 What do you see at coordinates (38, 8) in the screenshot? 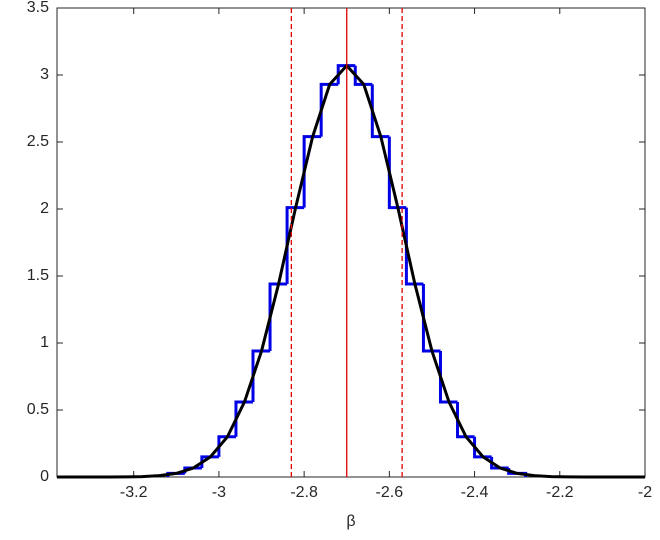
I see `y-tick-label: 3.5` at bounding box center [38, 8].